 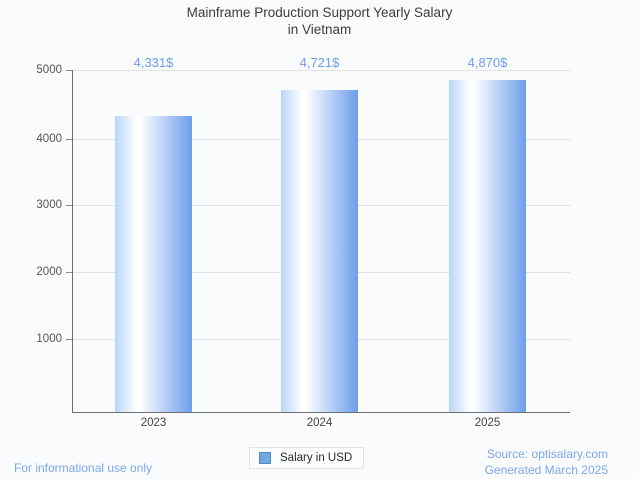 What do you see at coordinates (153, 423) in the screenshot?
I see `x-axis-tick-label-2023: 2023` at bounding box center [153, 423].